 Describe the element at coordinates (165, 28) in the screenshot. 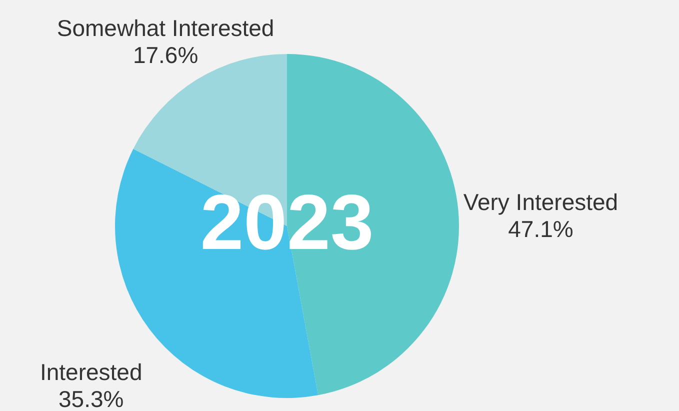

I see `slice-label: Somewhat Interested` at that location.